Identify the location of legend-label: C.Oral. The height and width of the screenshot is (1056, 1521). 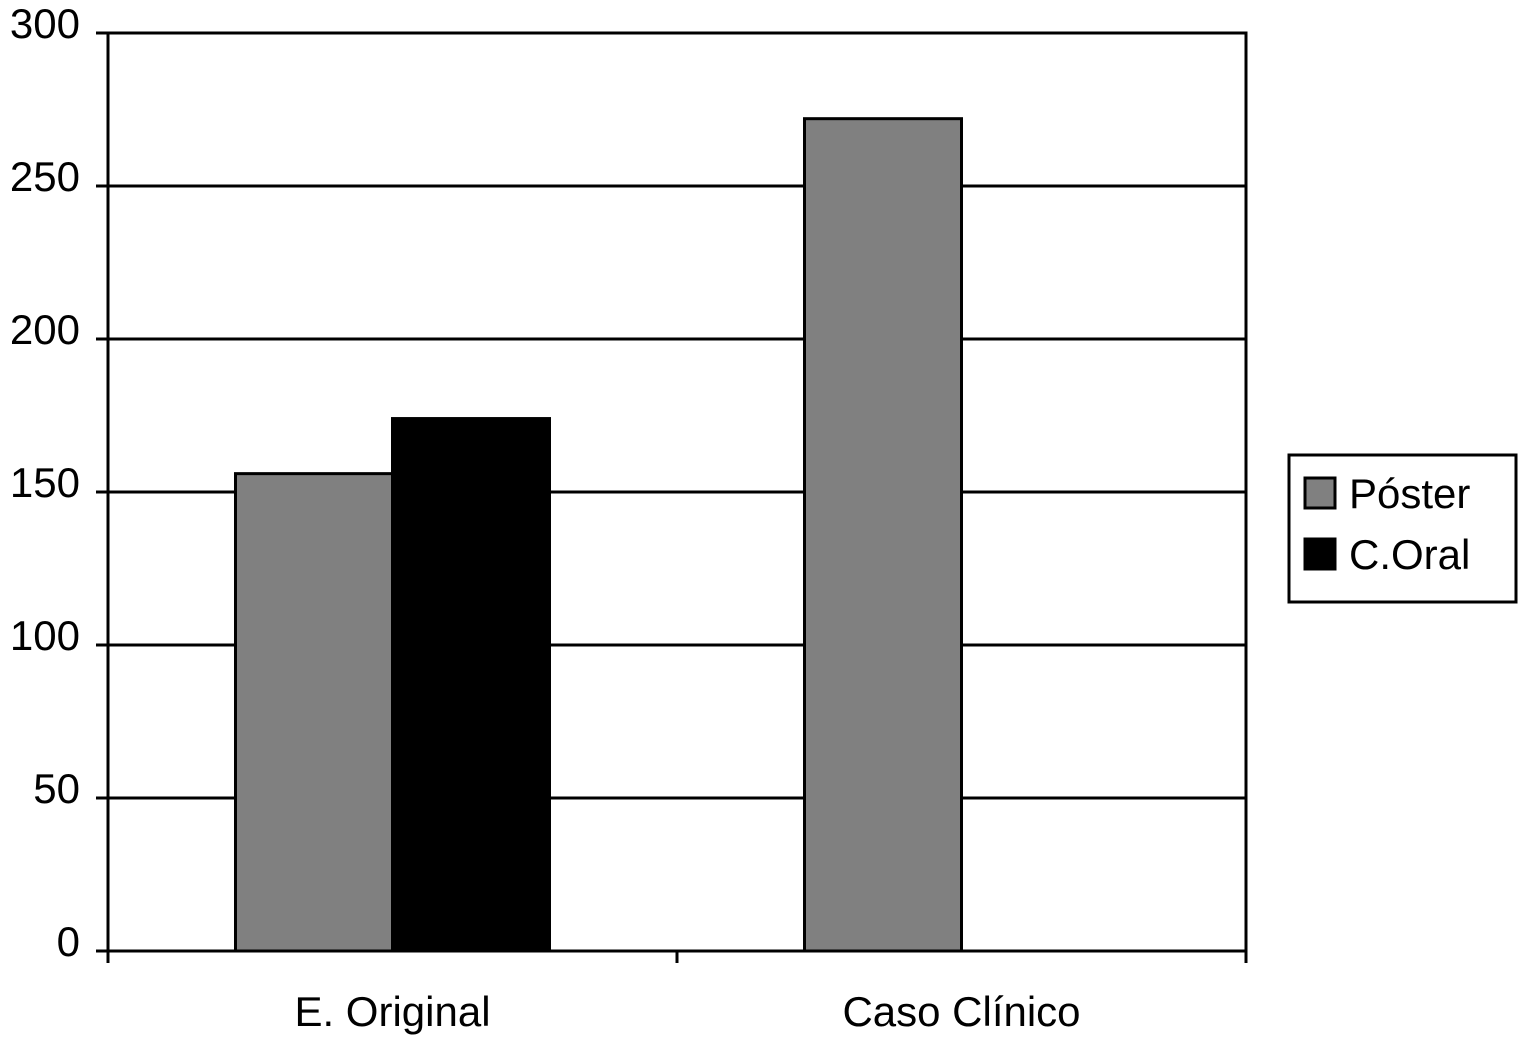
(1409, 554).